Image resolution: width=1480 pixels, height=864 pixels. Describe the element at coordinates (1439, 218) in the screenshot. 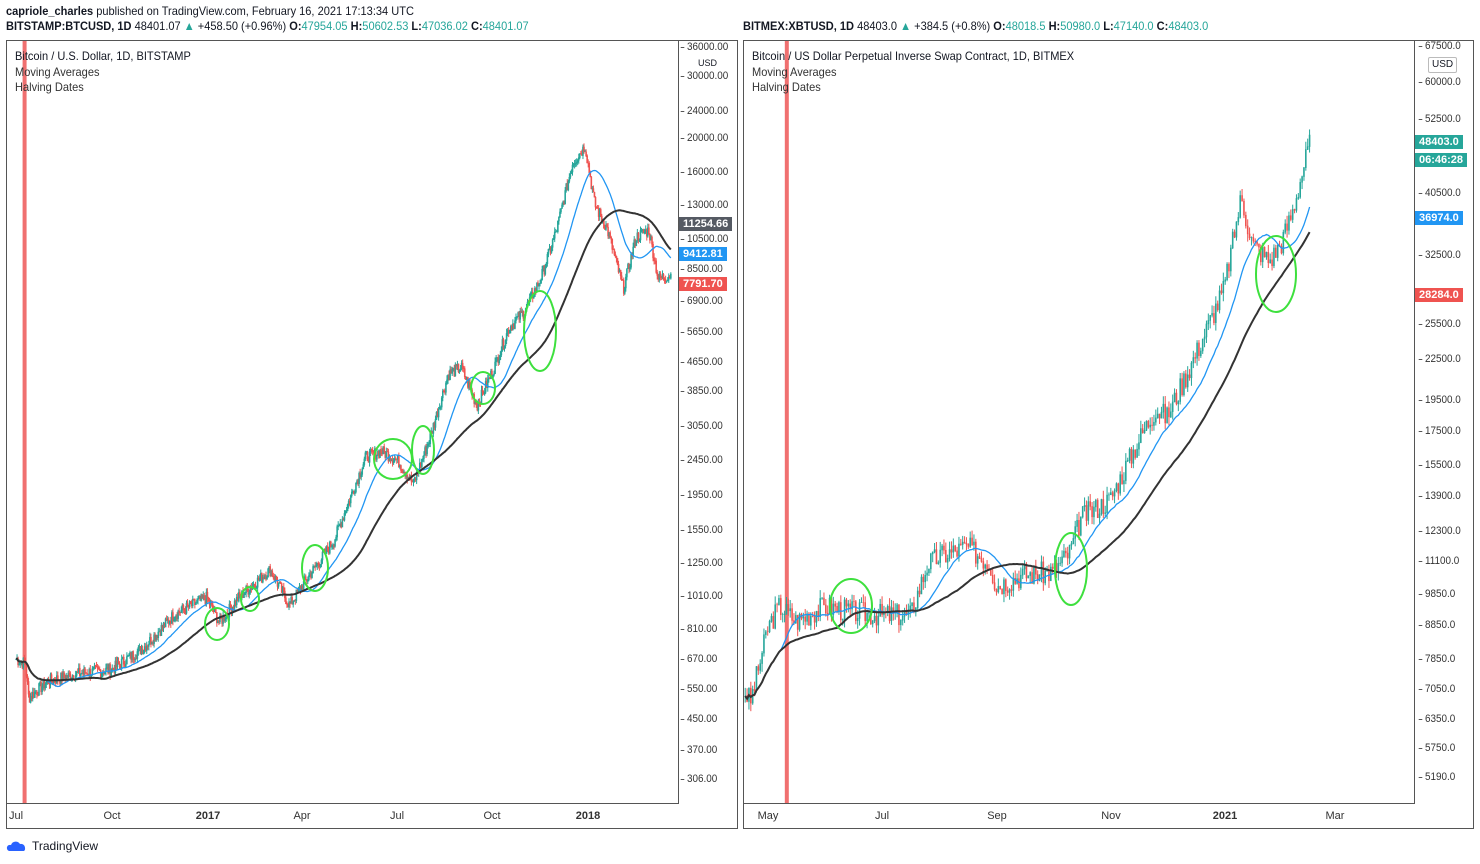

I see `price-badge: 36974.0` at that location.